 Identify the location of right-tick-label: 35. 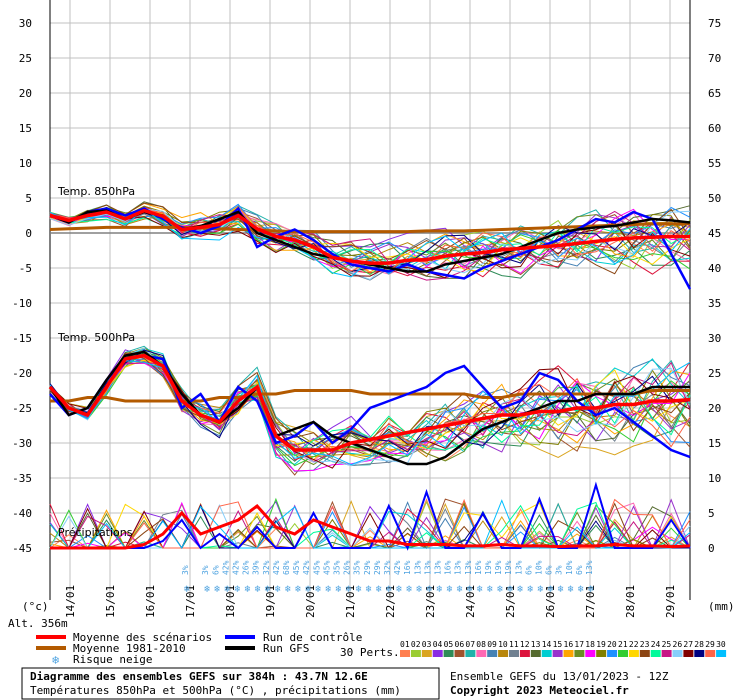
(714, 303).